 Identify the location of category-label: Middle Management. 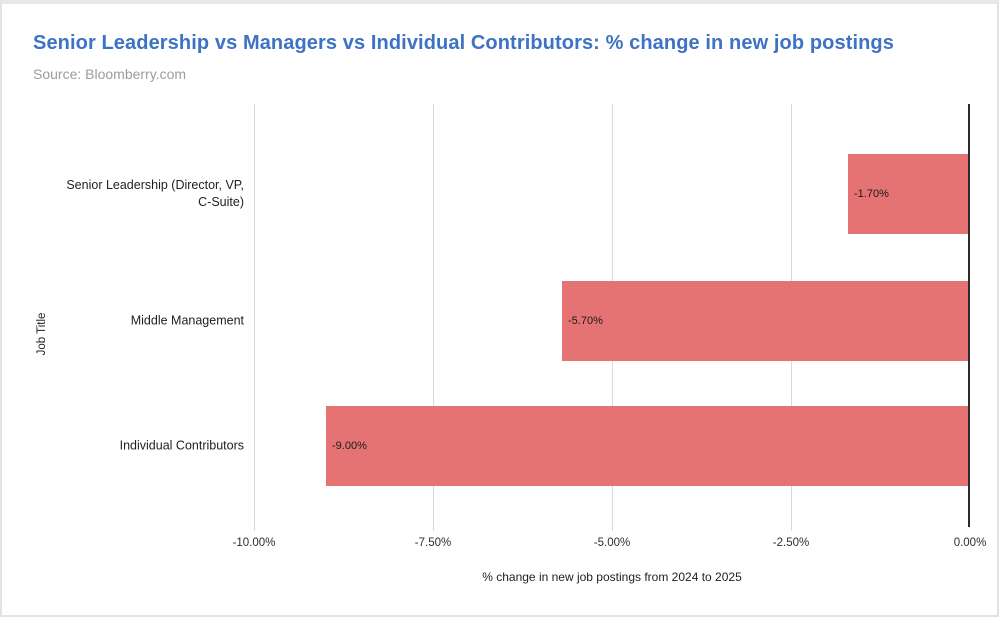
(187, 320).